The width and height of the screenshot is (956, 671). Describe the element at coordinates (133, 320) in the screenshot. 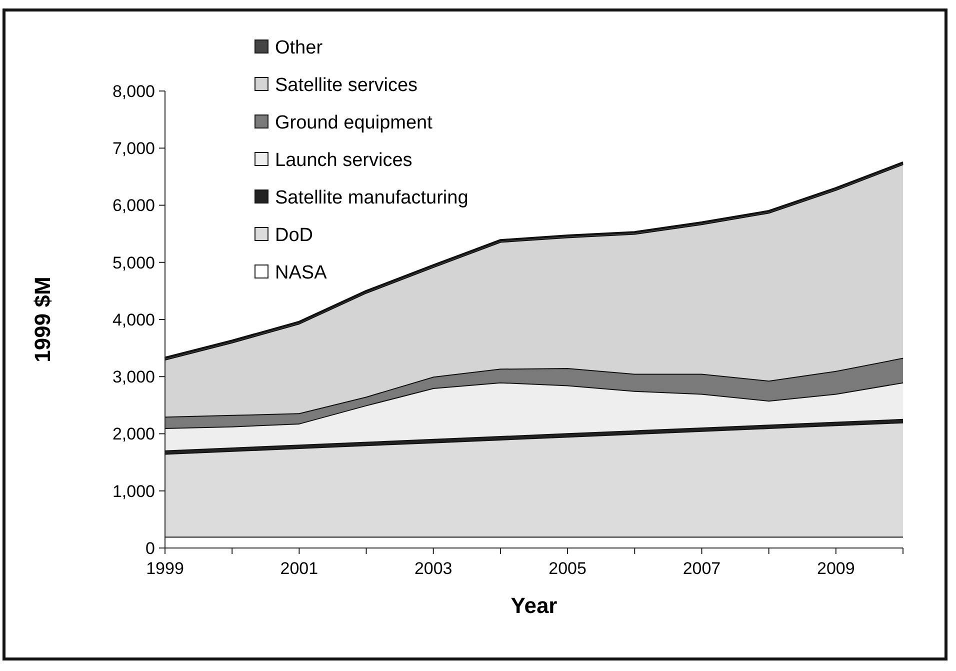

I see `y-tick-label: 4,000` at that location.